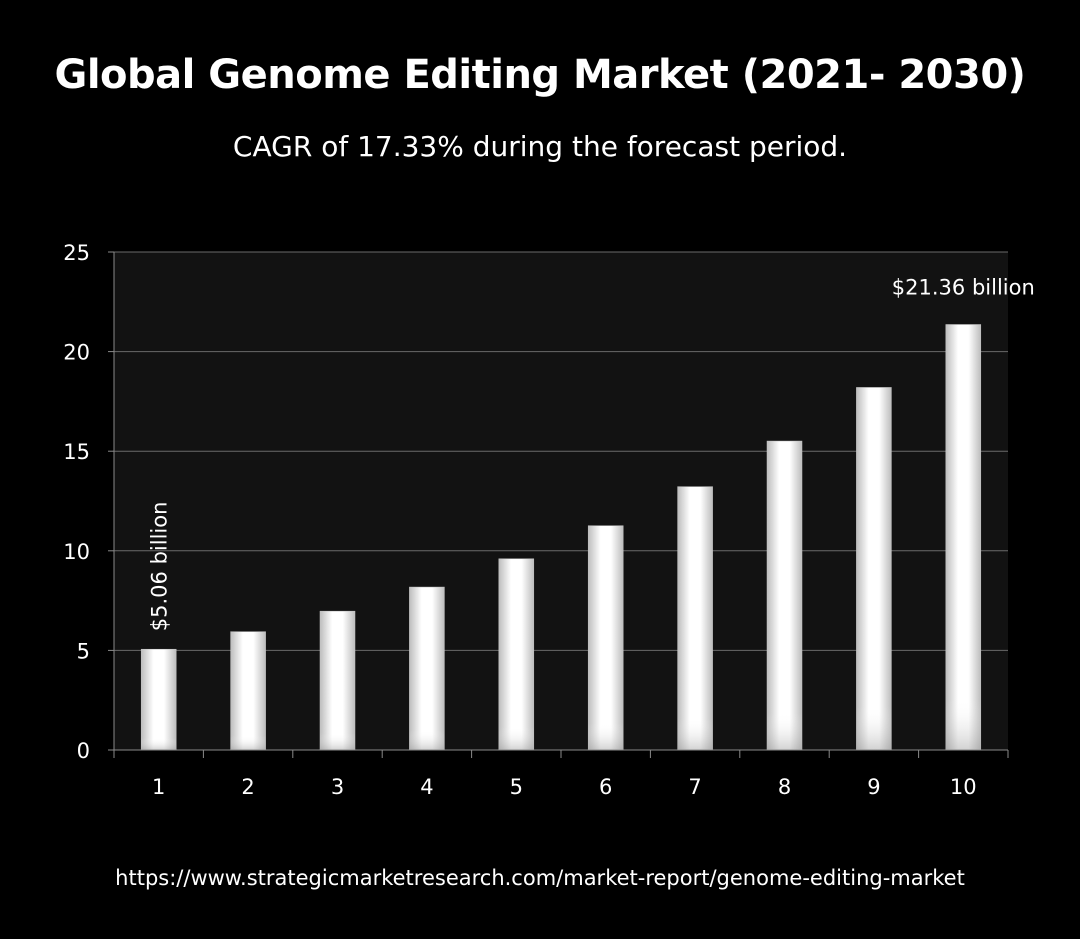 The image size is (1080, 939). Describe the element at coordinates (76, 353) in the screenshot. I see `y-tick-label: 20` at that location.